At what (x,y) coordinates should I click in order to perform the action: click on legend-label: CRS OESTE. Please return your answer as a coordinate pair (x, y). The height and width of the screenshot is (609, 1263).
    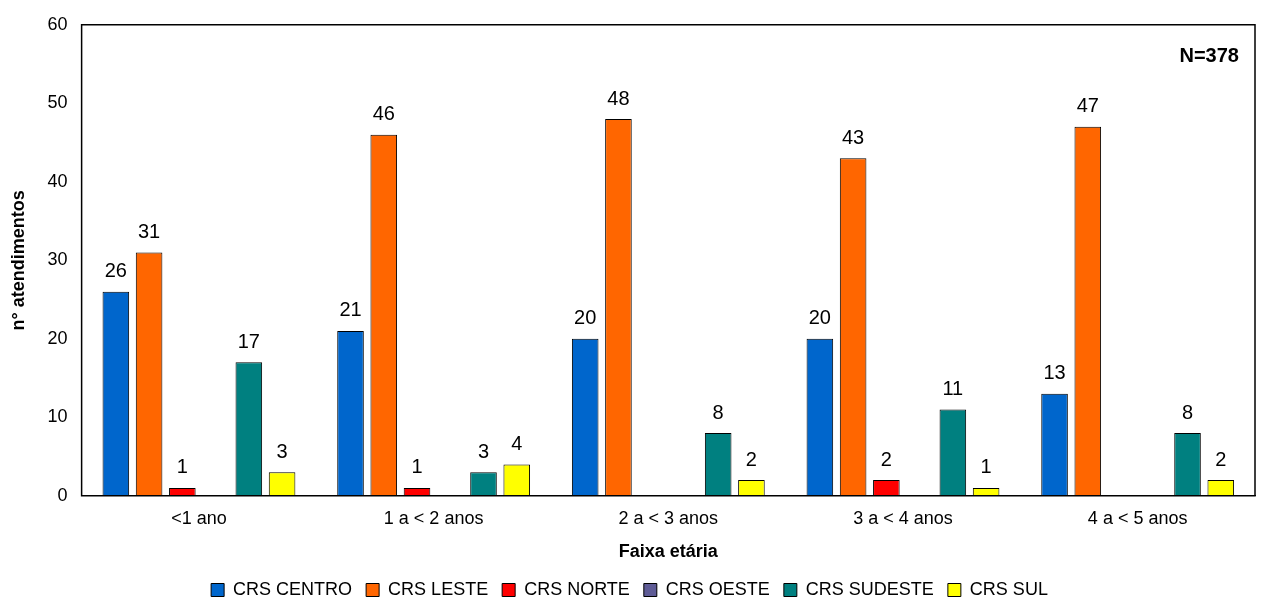
    Looking at the image, I should click on (717, 588).